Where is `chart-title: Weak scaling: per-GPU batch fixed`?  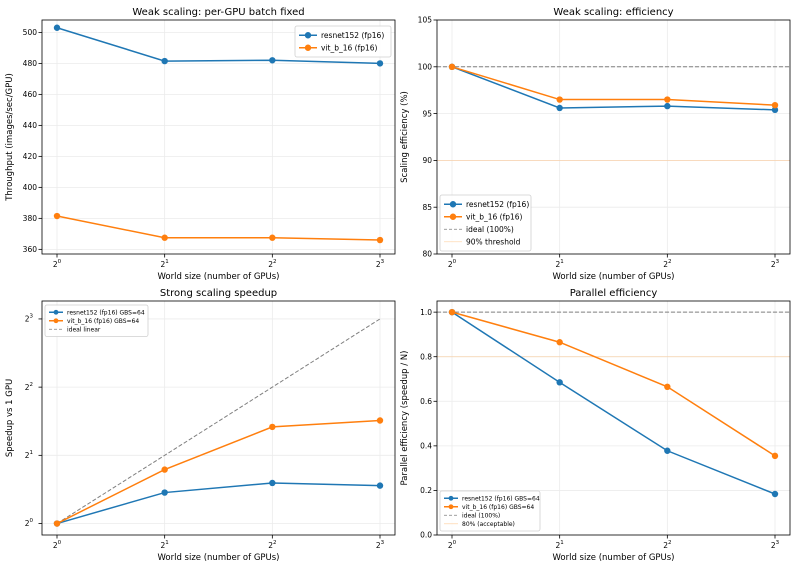
chart-title: Weak scaling: per-GPU batch fixed is located at coordinates (218, 12).